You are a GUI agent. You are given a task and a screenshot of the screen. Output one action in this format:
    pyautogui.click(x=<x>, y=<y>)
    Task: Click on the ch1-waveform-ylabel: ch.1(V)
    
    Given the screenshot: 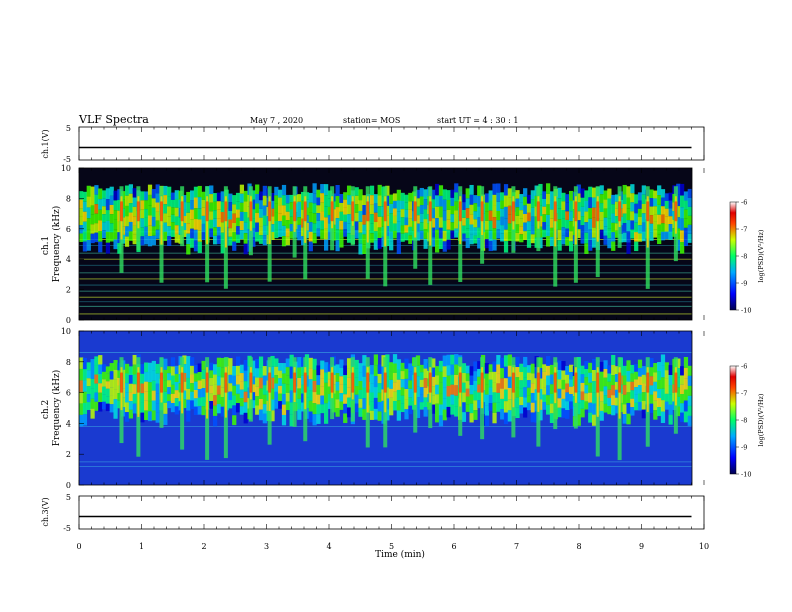 What is the action you would take?
    pyautogui.click(x=45, y=143)
    